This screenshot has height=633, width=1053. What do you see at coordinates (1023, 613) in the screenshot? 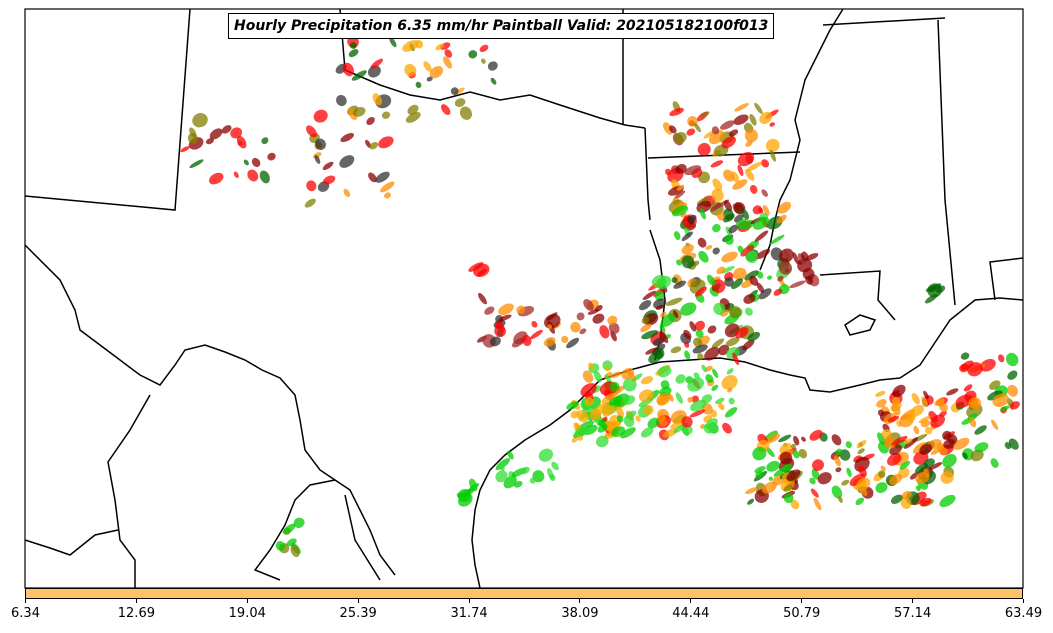
I see `colorbar-tick-label: 63.49` at bounding box center [1023, 613].